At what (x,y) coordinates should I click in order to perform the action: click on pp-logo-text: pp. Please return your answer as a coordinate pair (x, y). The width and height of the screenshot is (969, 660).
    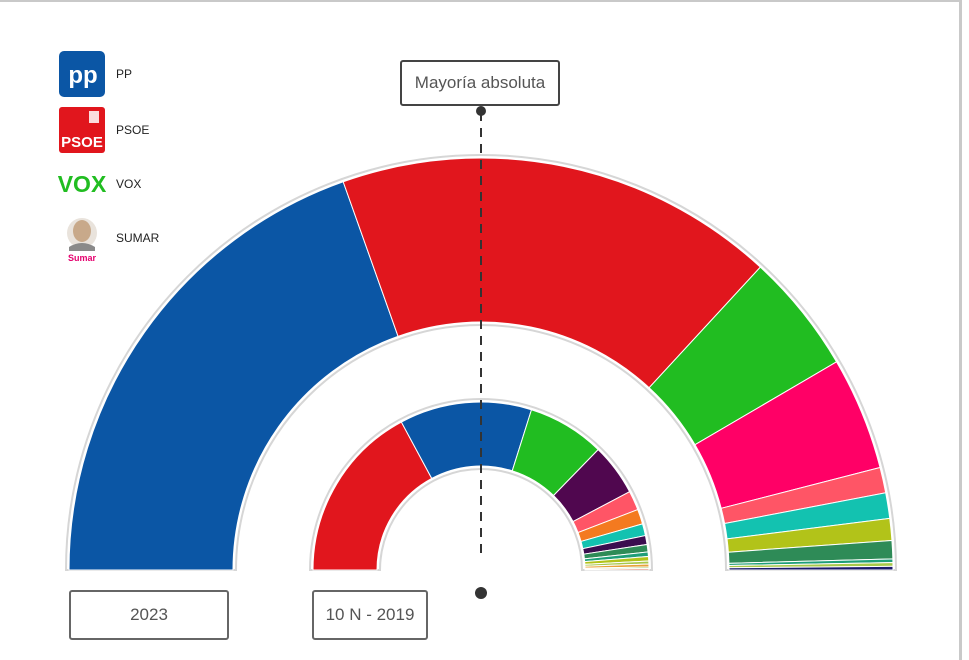
    Looking at the image, I should click on (82, 75).